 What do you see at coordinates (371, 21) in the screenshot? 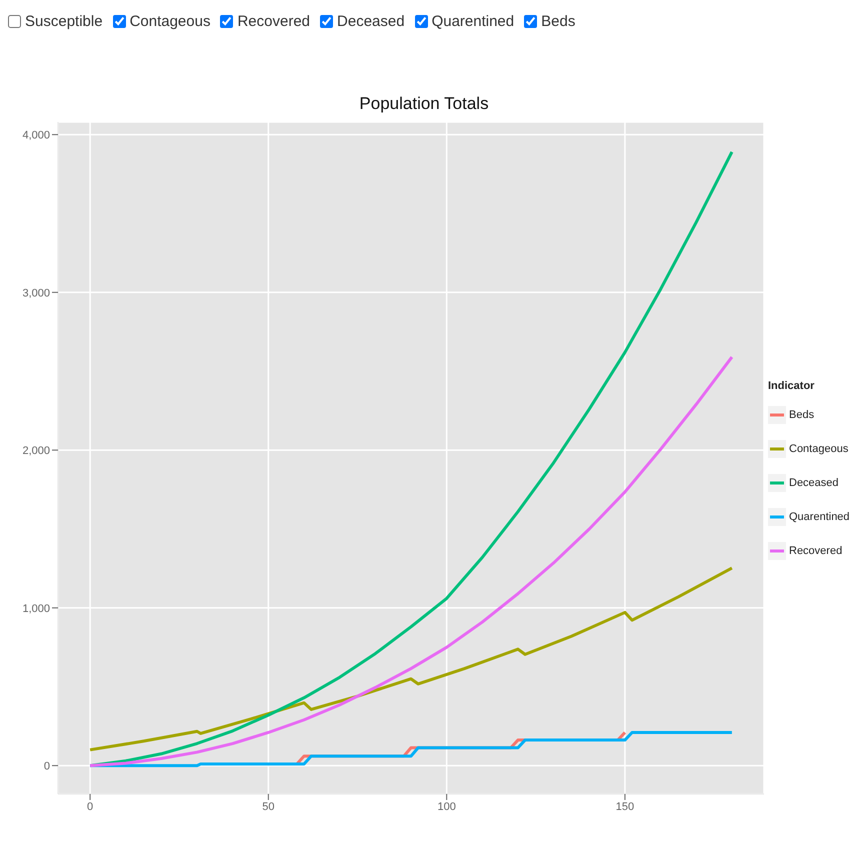
I see `text: Deceased` at bounding box center [371, 21].